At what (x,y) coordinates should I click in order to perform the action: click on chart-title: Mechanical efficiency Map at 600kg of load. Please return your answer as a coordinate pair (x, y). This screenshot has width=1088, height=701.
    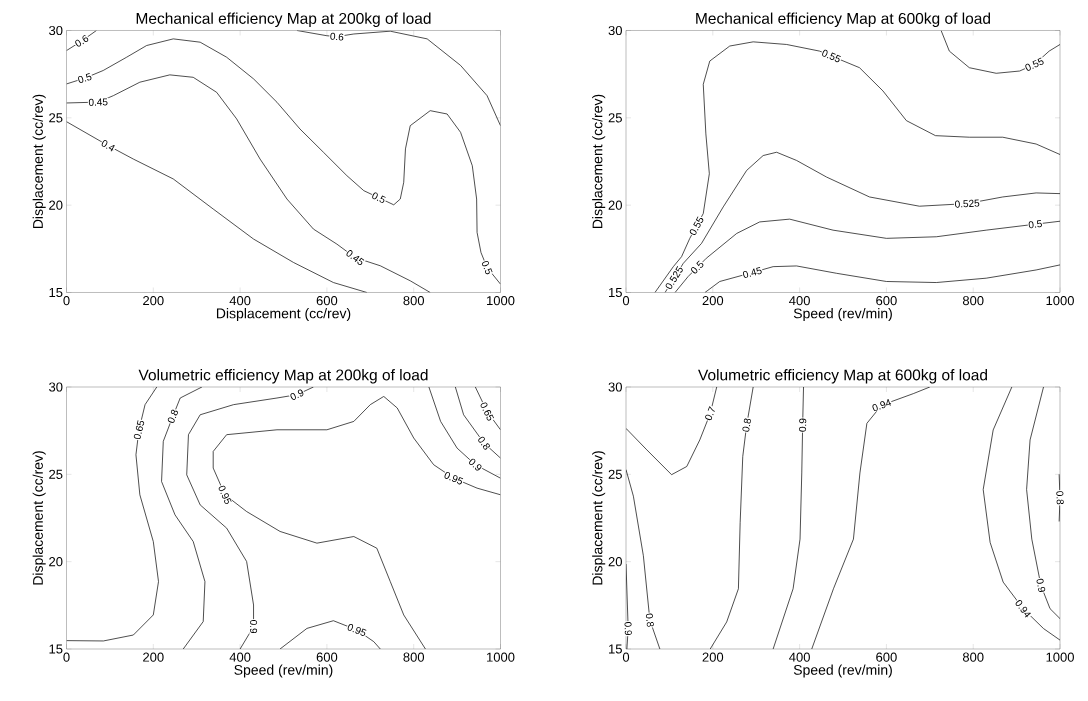
    Looking at the image, I should click on (843, 19).